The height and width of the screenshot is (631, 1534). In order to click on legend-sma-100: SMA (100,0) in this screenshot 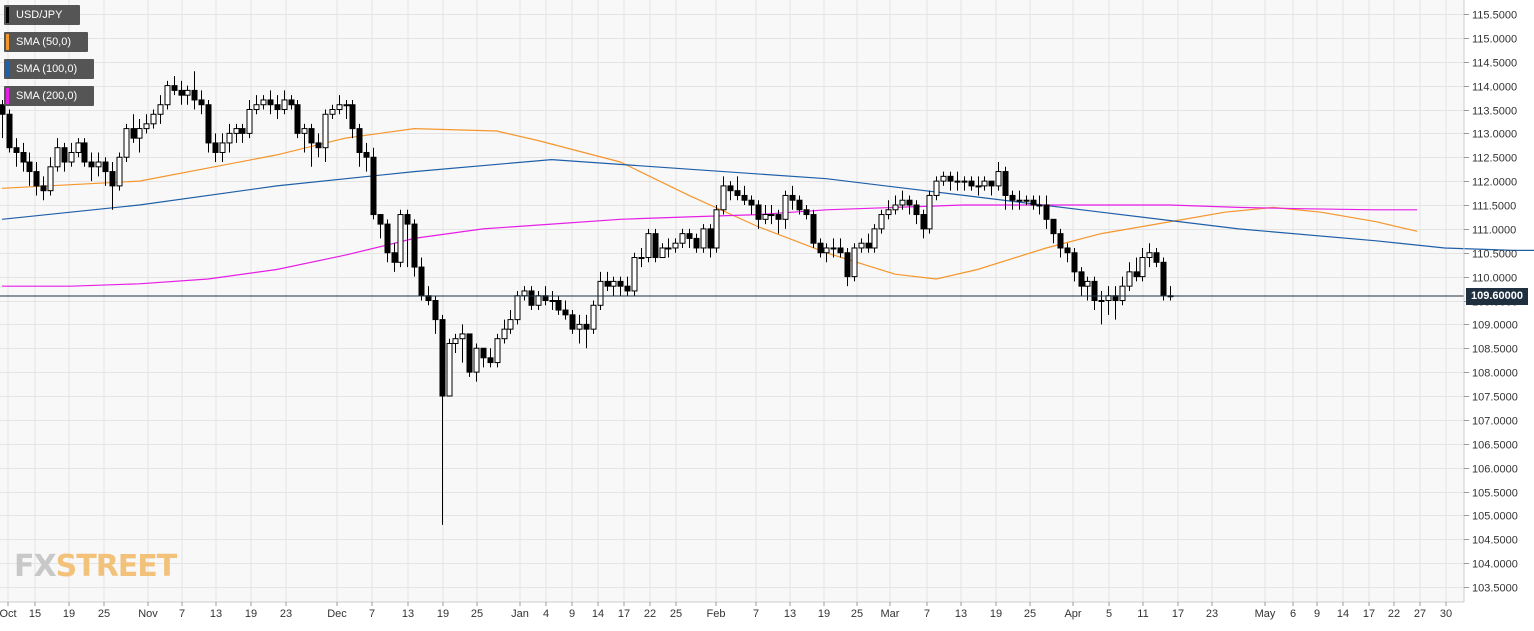, I will do `click(49, 69)`.